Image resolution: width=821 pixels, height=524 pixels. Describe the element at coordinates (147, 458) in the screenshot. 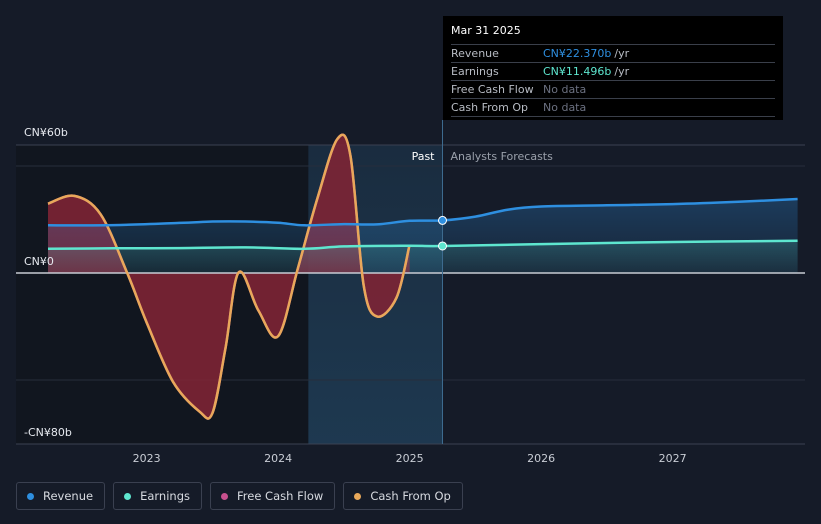

I see `x-tick-label: 2023` at that location.